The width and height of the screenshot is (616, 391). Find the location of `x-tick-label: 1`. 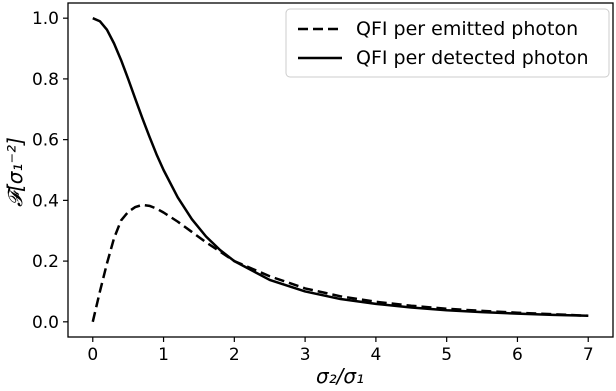

x-tick-label: 1 is located at coordinates (163, 355).